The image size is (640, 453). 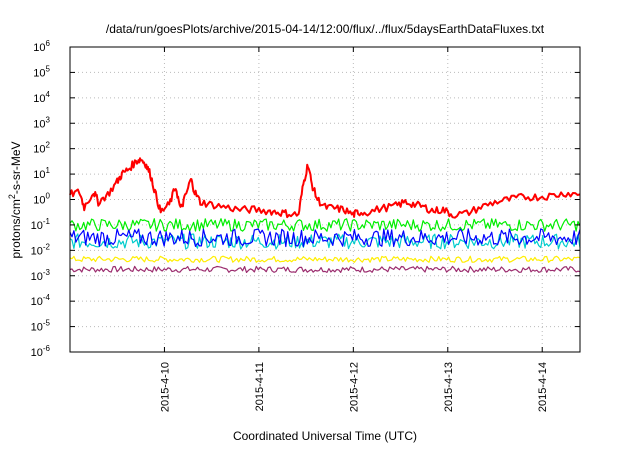 What do you see at coordinates (354, 387) in the screenshot?
I see `x-tick-label: 2015-4-12` at bounding box center [354, 387].